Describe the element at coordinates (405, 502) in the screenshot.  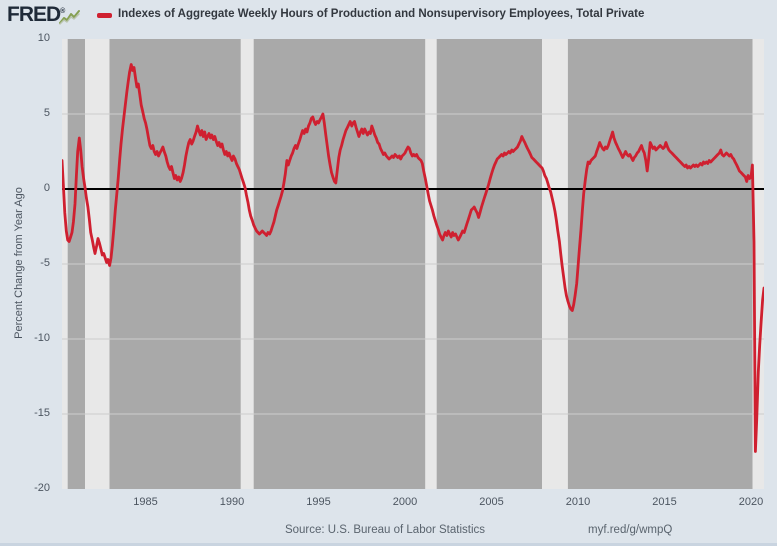
I see `x-tick-label: 2000` at that location.